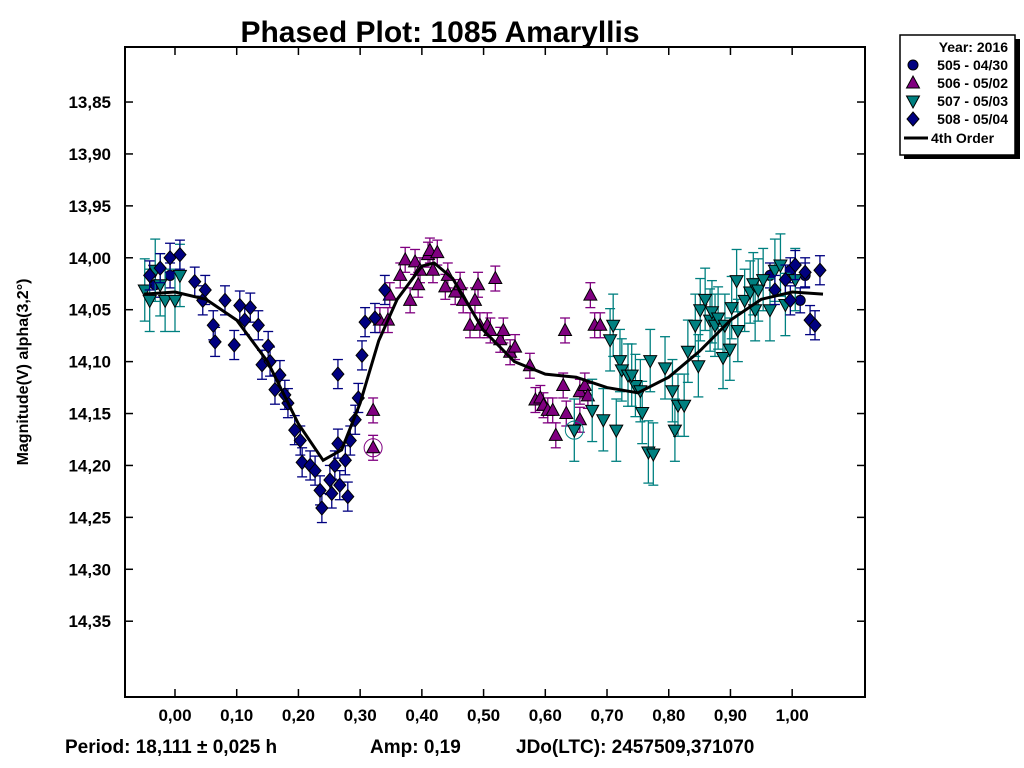 The height and width of the screenshot is (768, 1024). I want to click on legend-box, so click(957, 95).